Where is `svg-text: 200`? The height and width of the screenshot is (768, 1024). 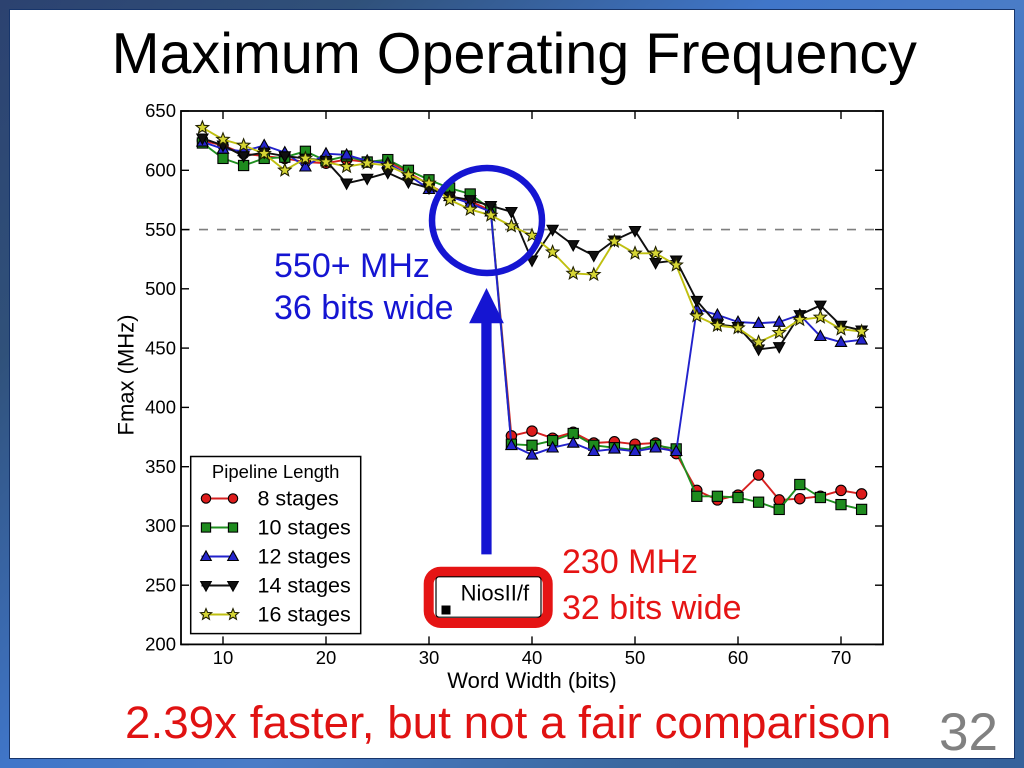
svg-text: 200 is located at coordinates (160, 644).